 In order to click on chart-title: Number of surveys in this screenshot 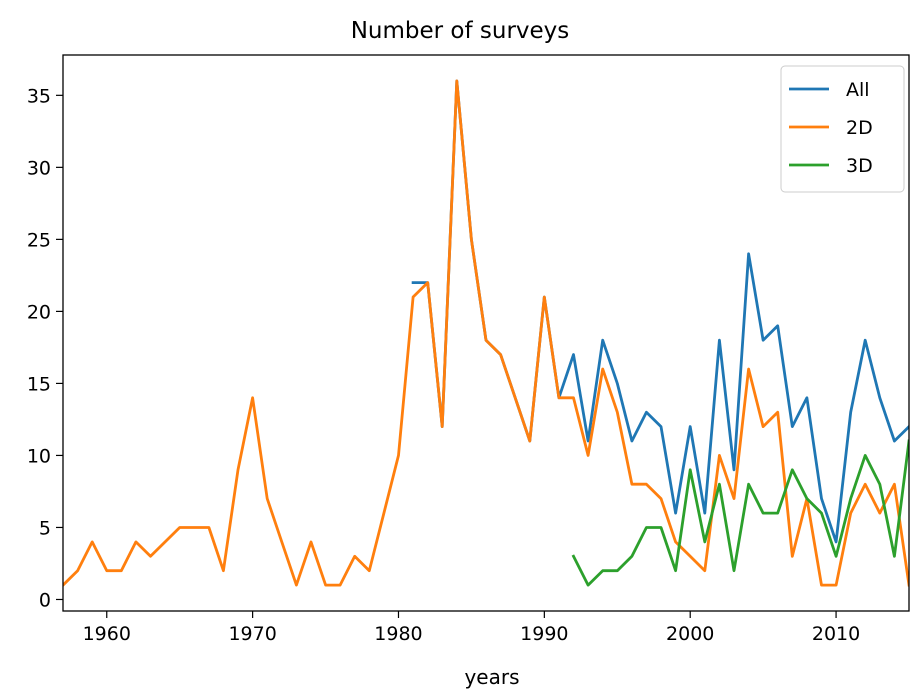, I will do `click(460, 31)`.